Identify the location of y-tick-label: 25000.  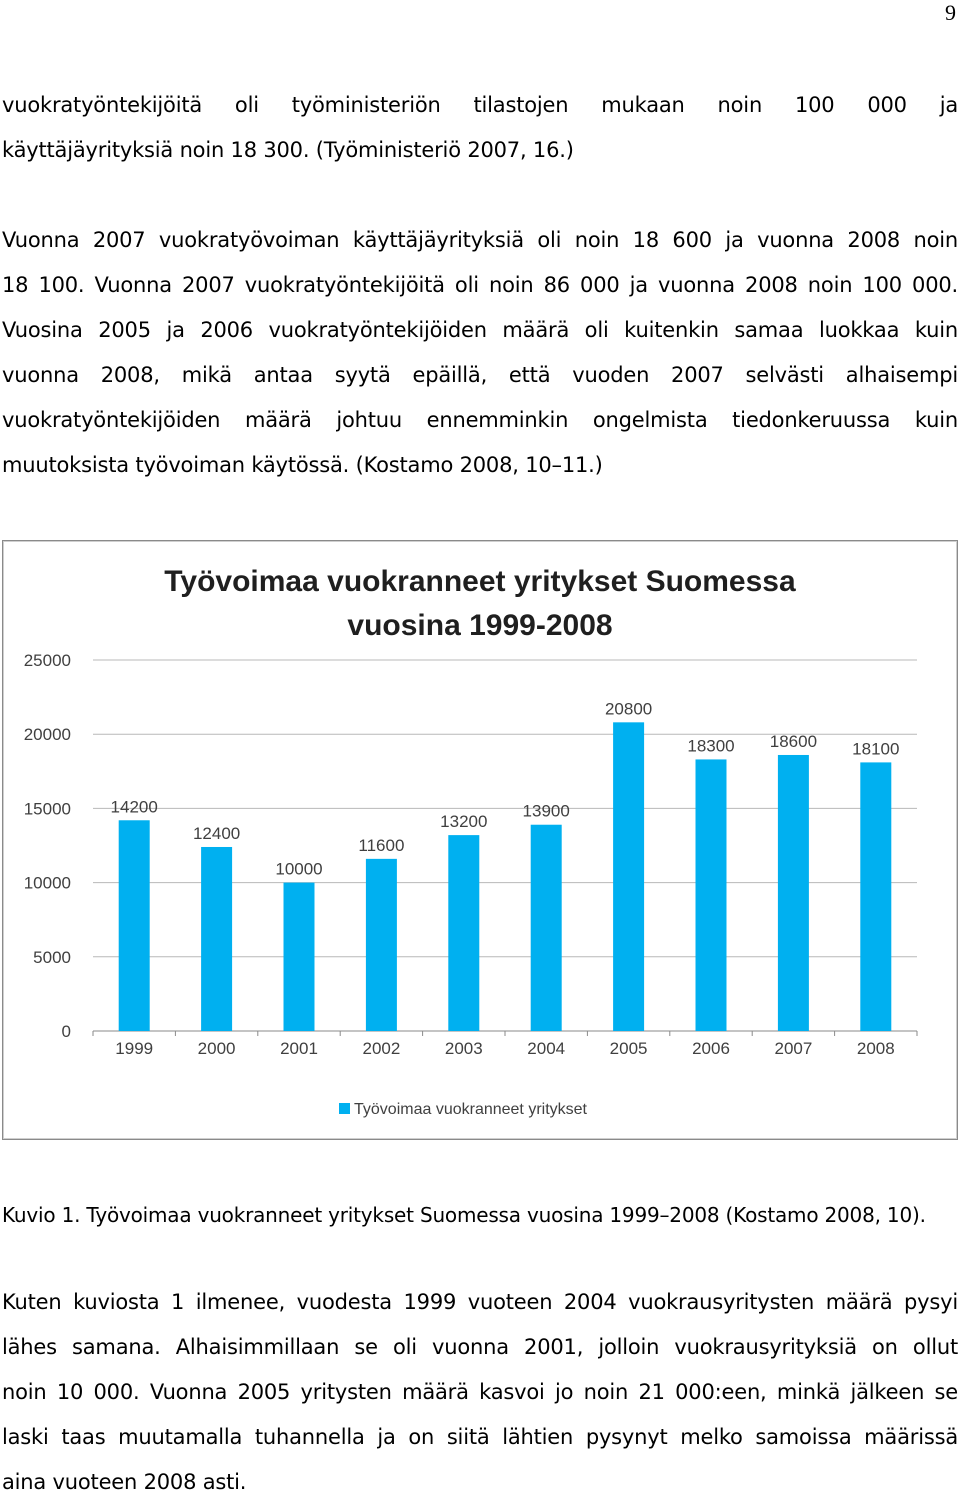
(47, 660).